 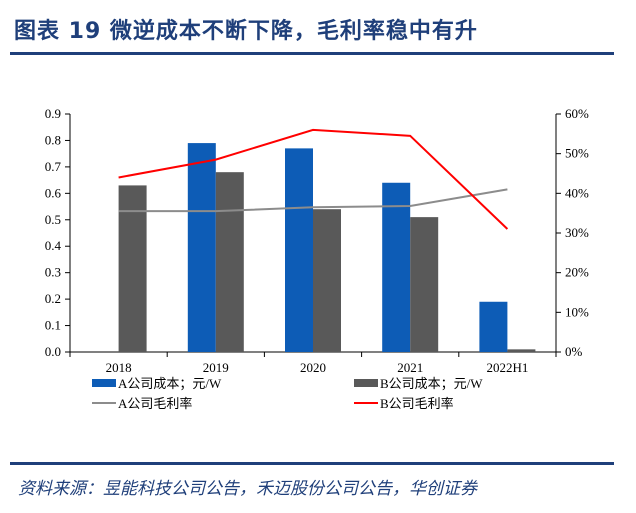 What do you see at coordinates (410, 367) in the screenshot?
I see `x-tick-label: 2021` at bounding box center [410, 367].